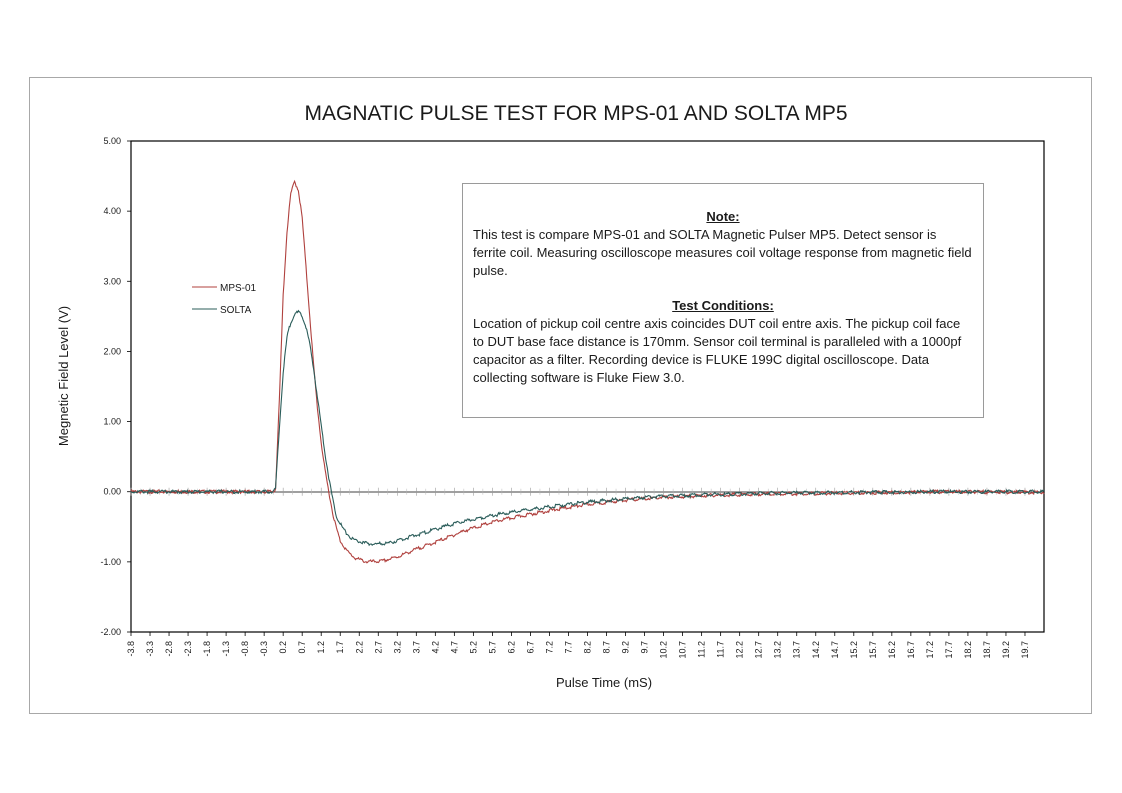 The height and width of the screenshot is (793, 1122). I want to click on x-tick-label: 2.2, so click(359, 647).